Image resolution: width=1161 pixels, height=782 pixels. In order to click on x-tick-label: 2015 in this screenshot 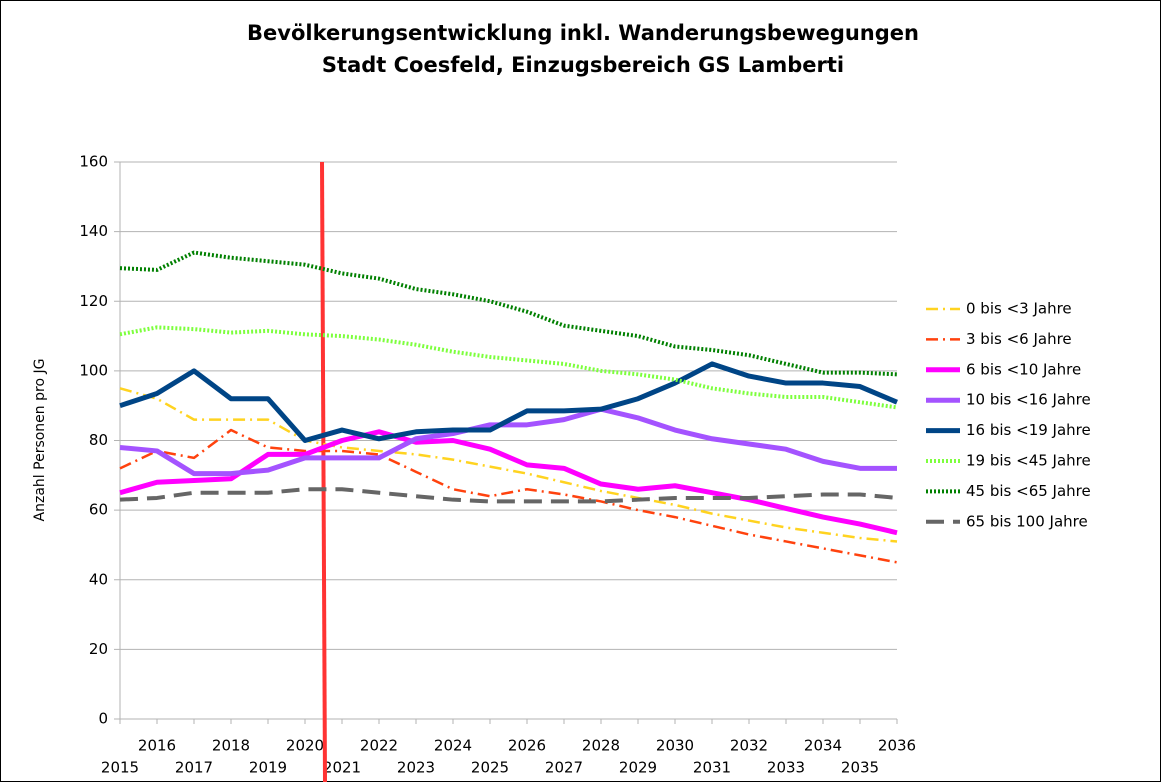, I will do `click(120, 768)`.